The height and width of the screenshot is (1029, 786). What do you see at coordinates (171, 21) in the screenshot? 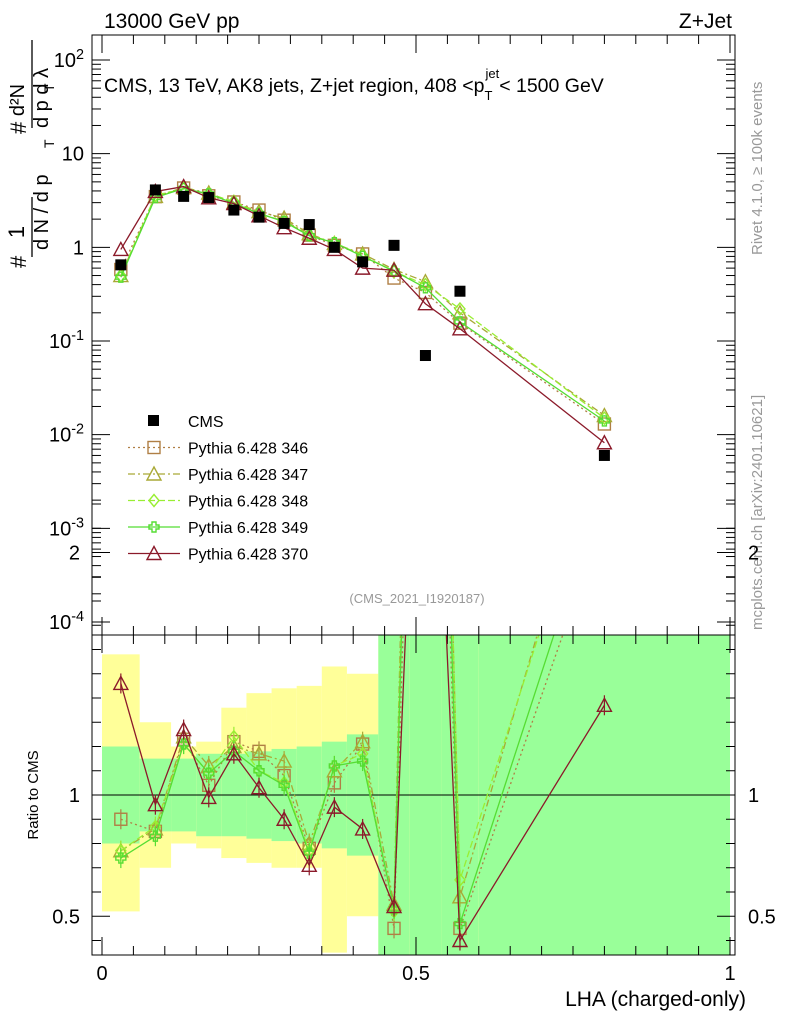
I see `header-left-label: 13000 GeV pp` at bounding box center [171, 21].